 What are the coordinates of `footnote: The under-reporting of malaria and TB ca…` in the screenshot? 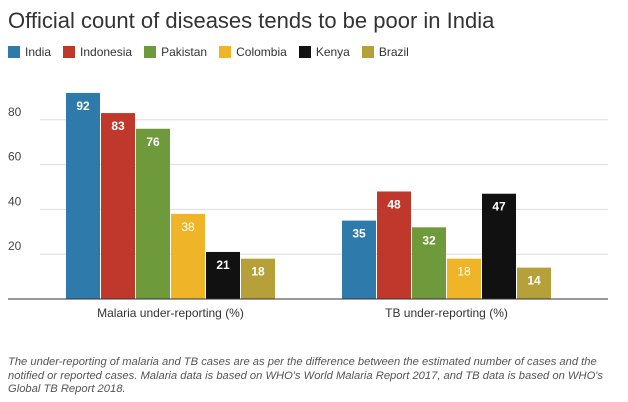 It's located at (306, 375).